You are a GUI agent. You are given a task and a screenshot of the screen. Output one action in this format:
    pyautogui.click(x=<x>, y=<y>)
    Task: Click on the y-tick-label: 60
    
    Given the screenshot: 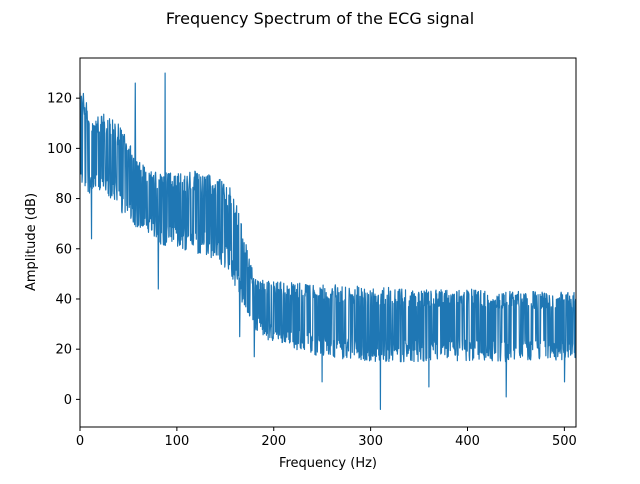 What is the action you would take?
    pyautogui.click(x=63, y=249)
    